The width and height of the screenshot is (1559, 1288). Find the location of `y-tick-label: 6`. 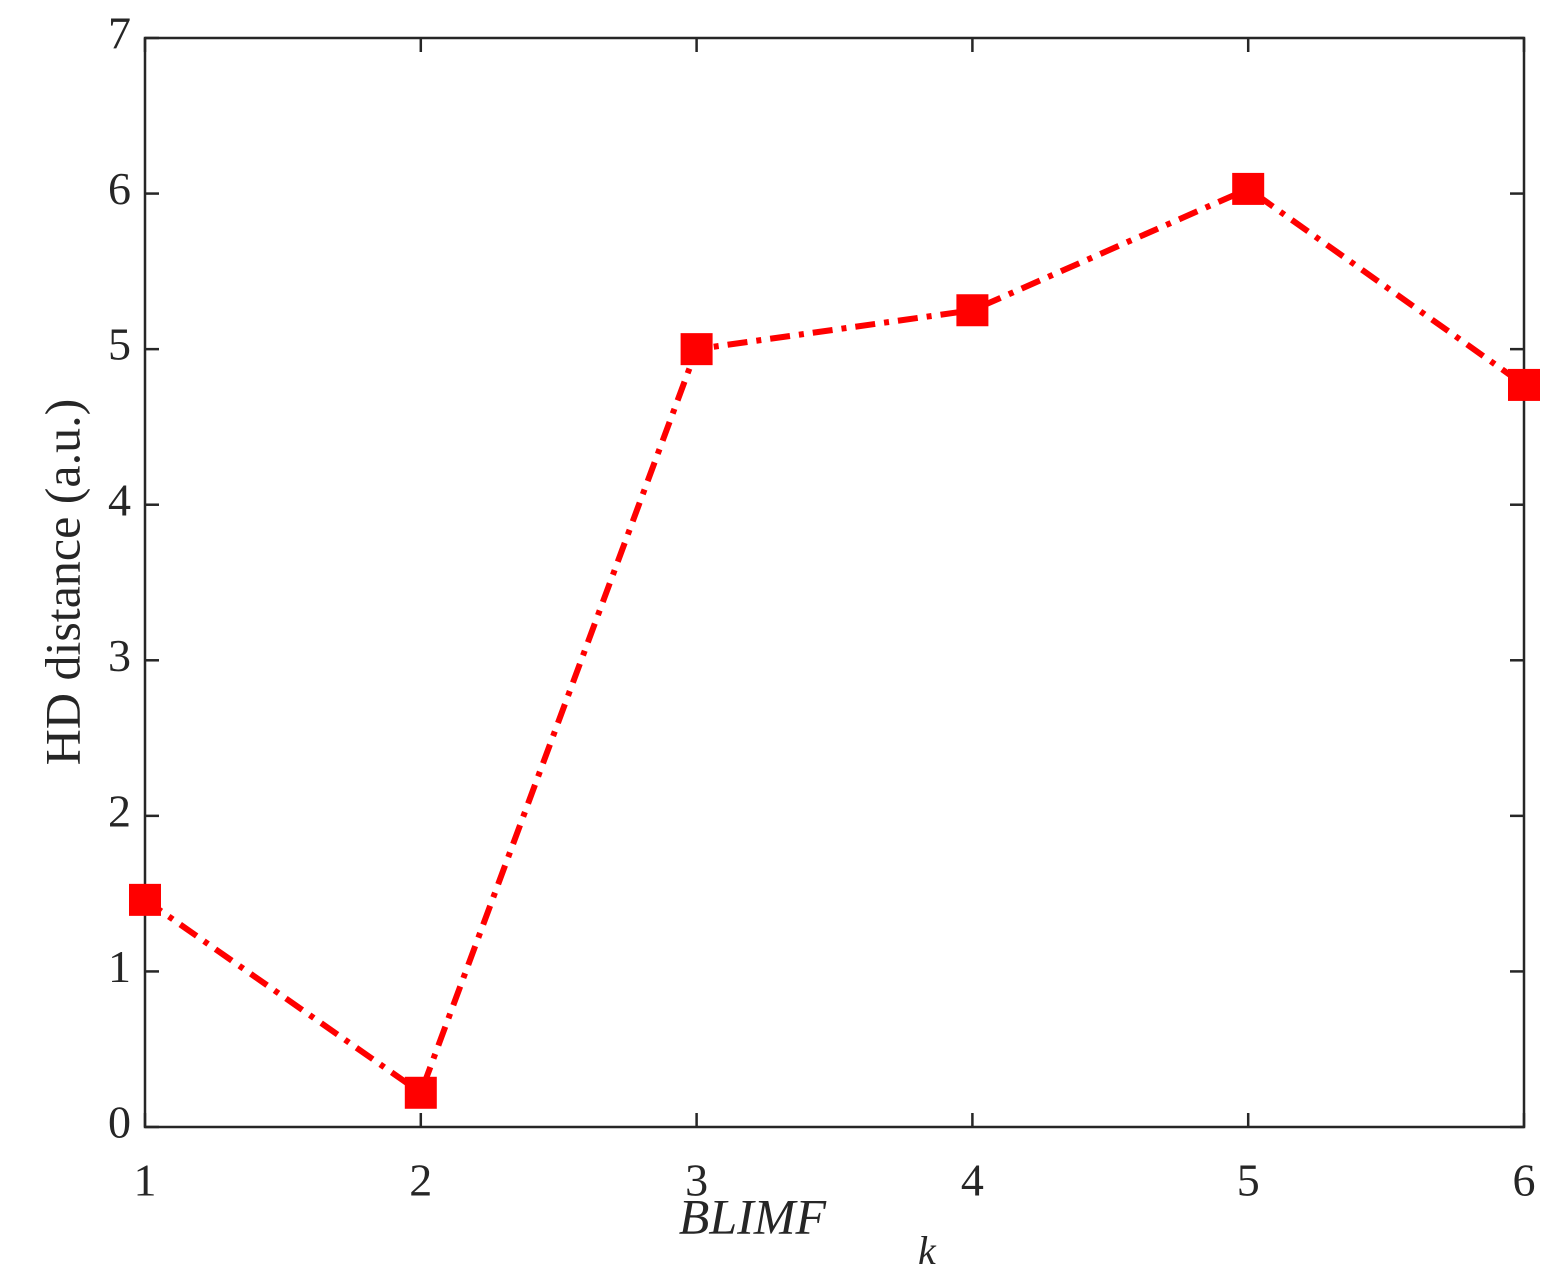

y-tick-label: 6 is located at coordinates (119, 188).